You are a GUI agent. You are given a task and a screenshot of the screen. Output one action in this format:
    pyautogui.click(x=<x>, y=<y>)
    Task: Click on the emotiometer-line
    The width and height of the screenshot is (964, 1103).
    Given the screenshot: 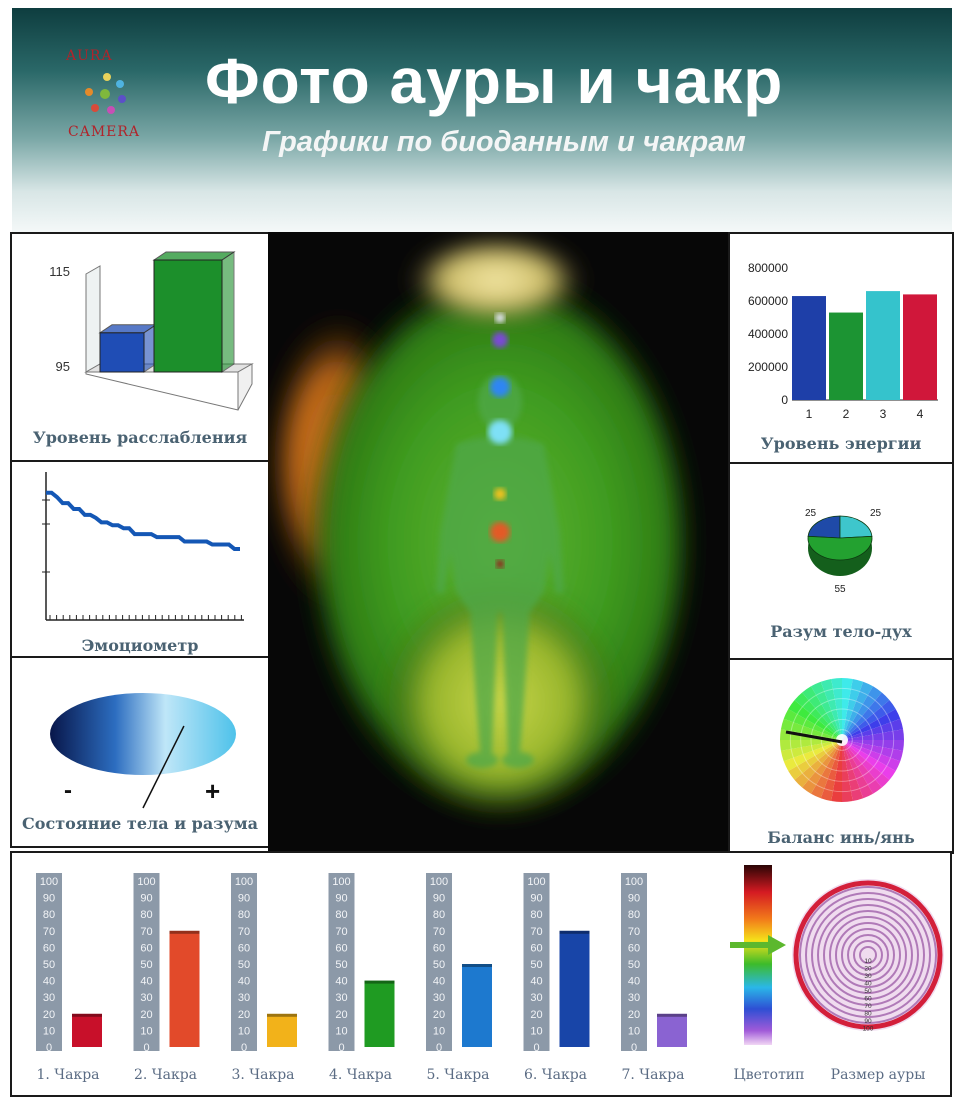 What is the action you would take?
    pyautogui.click(x=143, y=520)
    